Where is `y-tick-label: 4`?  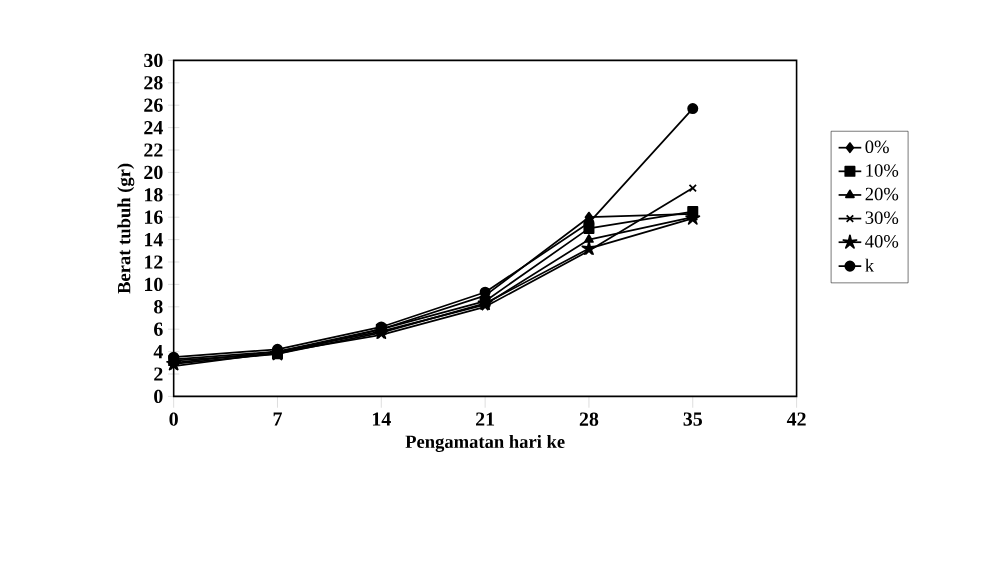 y-tick-label: 4 is located at coordinates (158, 352).